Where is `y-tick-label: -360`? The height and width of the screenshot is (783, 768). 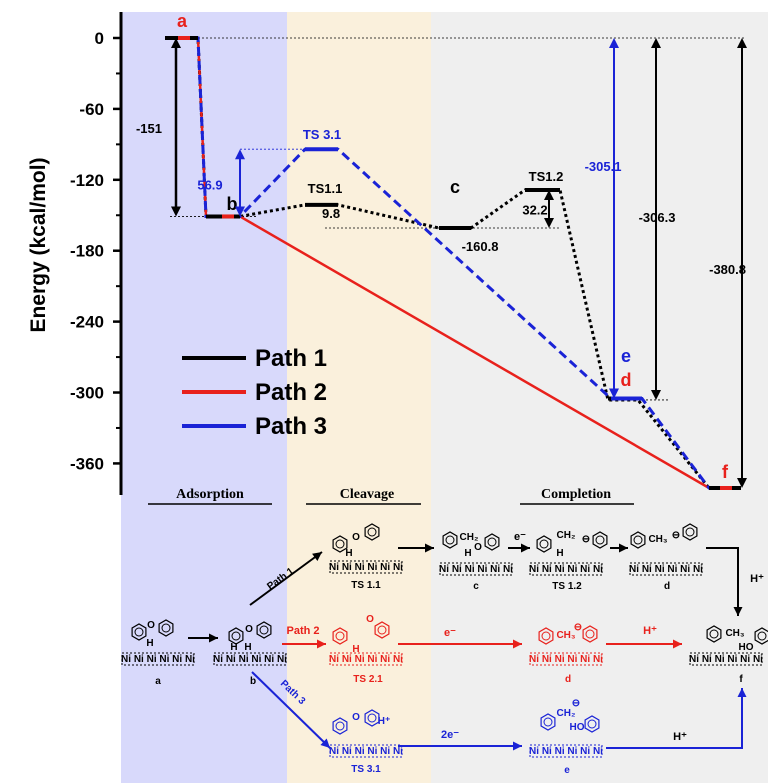
y-tick-label: -360 is located at coordinates (87, 463).